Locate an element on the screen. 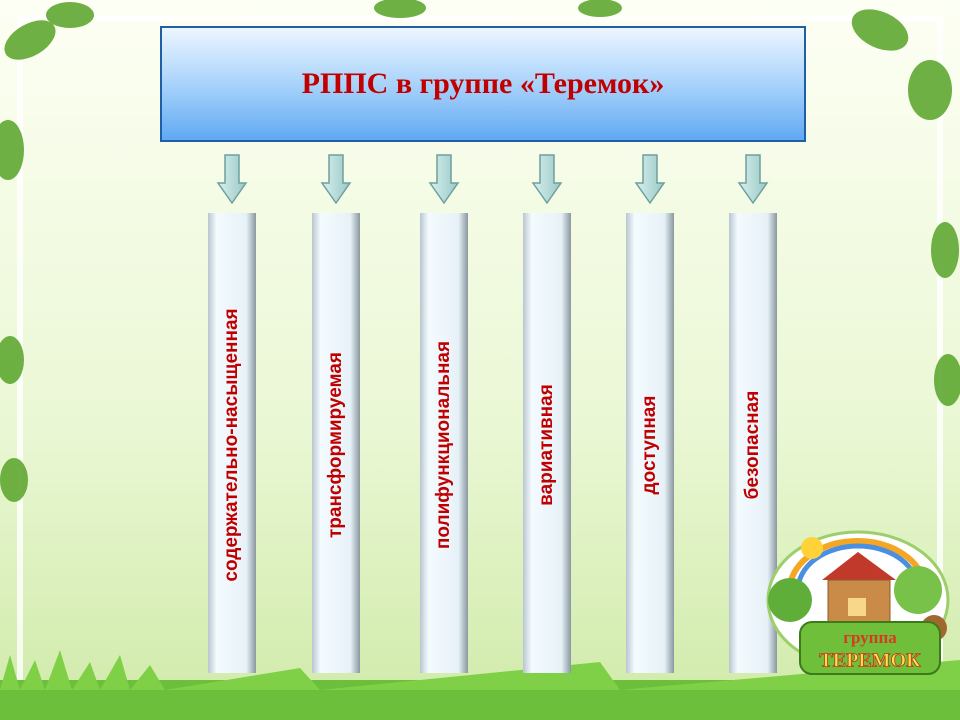  column-label: доступная is located at coordinates (649, 445).